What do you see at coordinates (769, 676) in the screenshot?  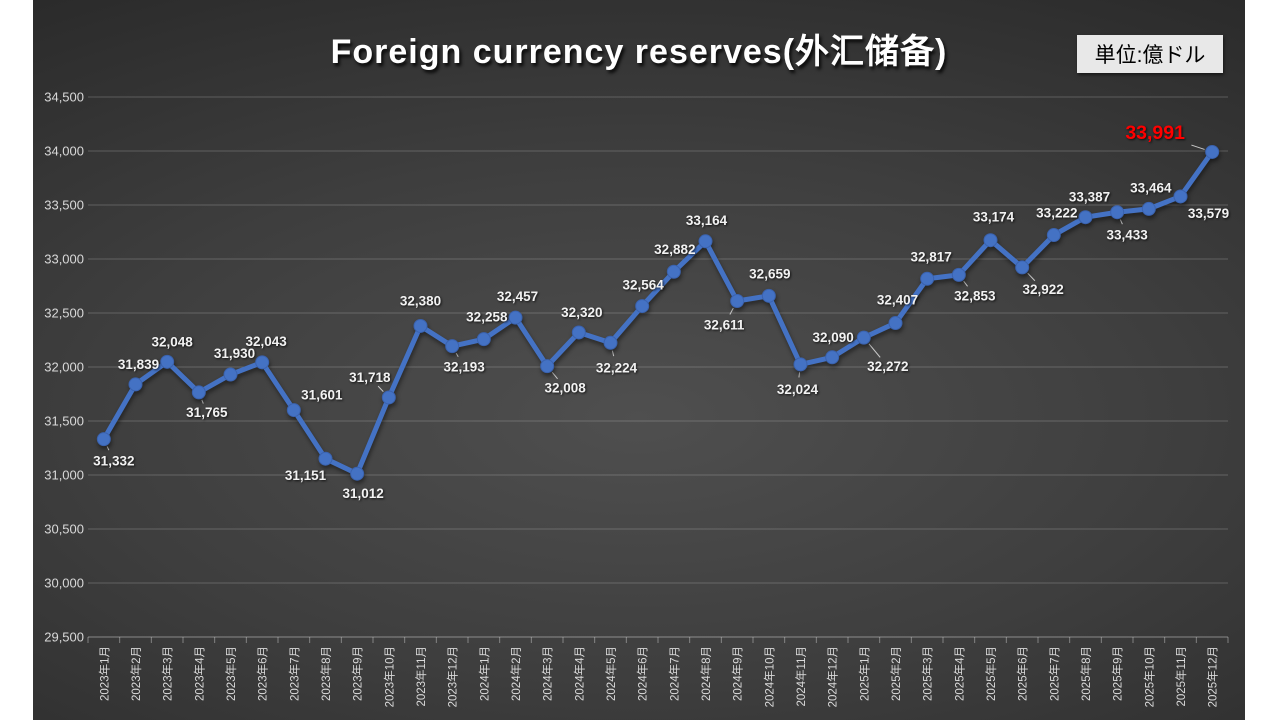 I see `x-axis-tick-label: 2024年10月` at bounding box center [769, 676].